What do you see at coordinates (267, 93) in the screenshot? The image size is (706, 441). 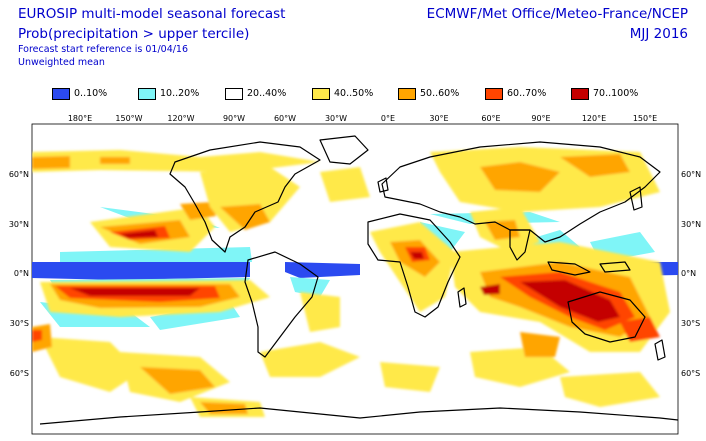 I see `legend-label: 20..40%` at bounding box center [267, 93].